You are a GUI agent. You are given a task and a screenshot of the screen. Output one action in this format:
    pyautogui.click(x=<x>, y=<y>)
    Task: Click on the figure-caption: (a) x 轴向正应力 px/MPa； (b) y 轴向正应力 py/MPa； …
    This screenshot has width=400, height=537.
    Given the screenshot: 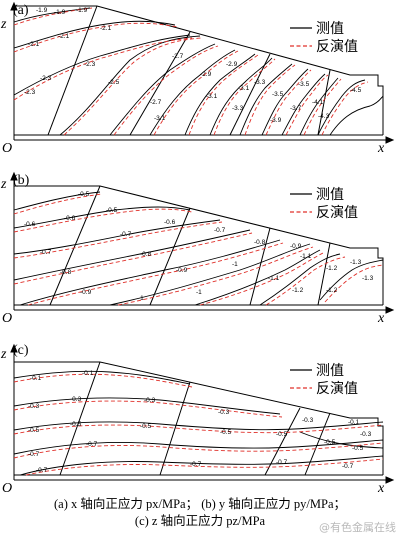 What is the action you would take?
    pyautogui.click(x=200, y=513)
    